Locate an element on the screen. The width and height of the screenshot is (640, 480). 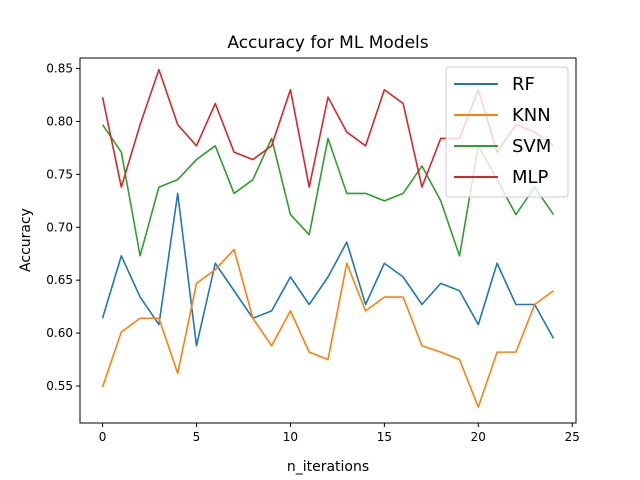
x-axis-label: n_iterations is located at coordinates (328, 467).